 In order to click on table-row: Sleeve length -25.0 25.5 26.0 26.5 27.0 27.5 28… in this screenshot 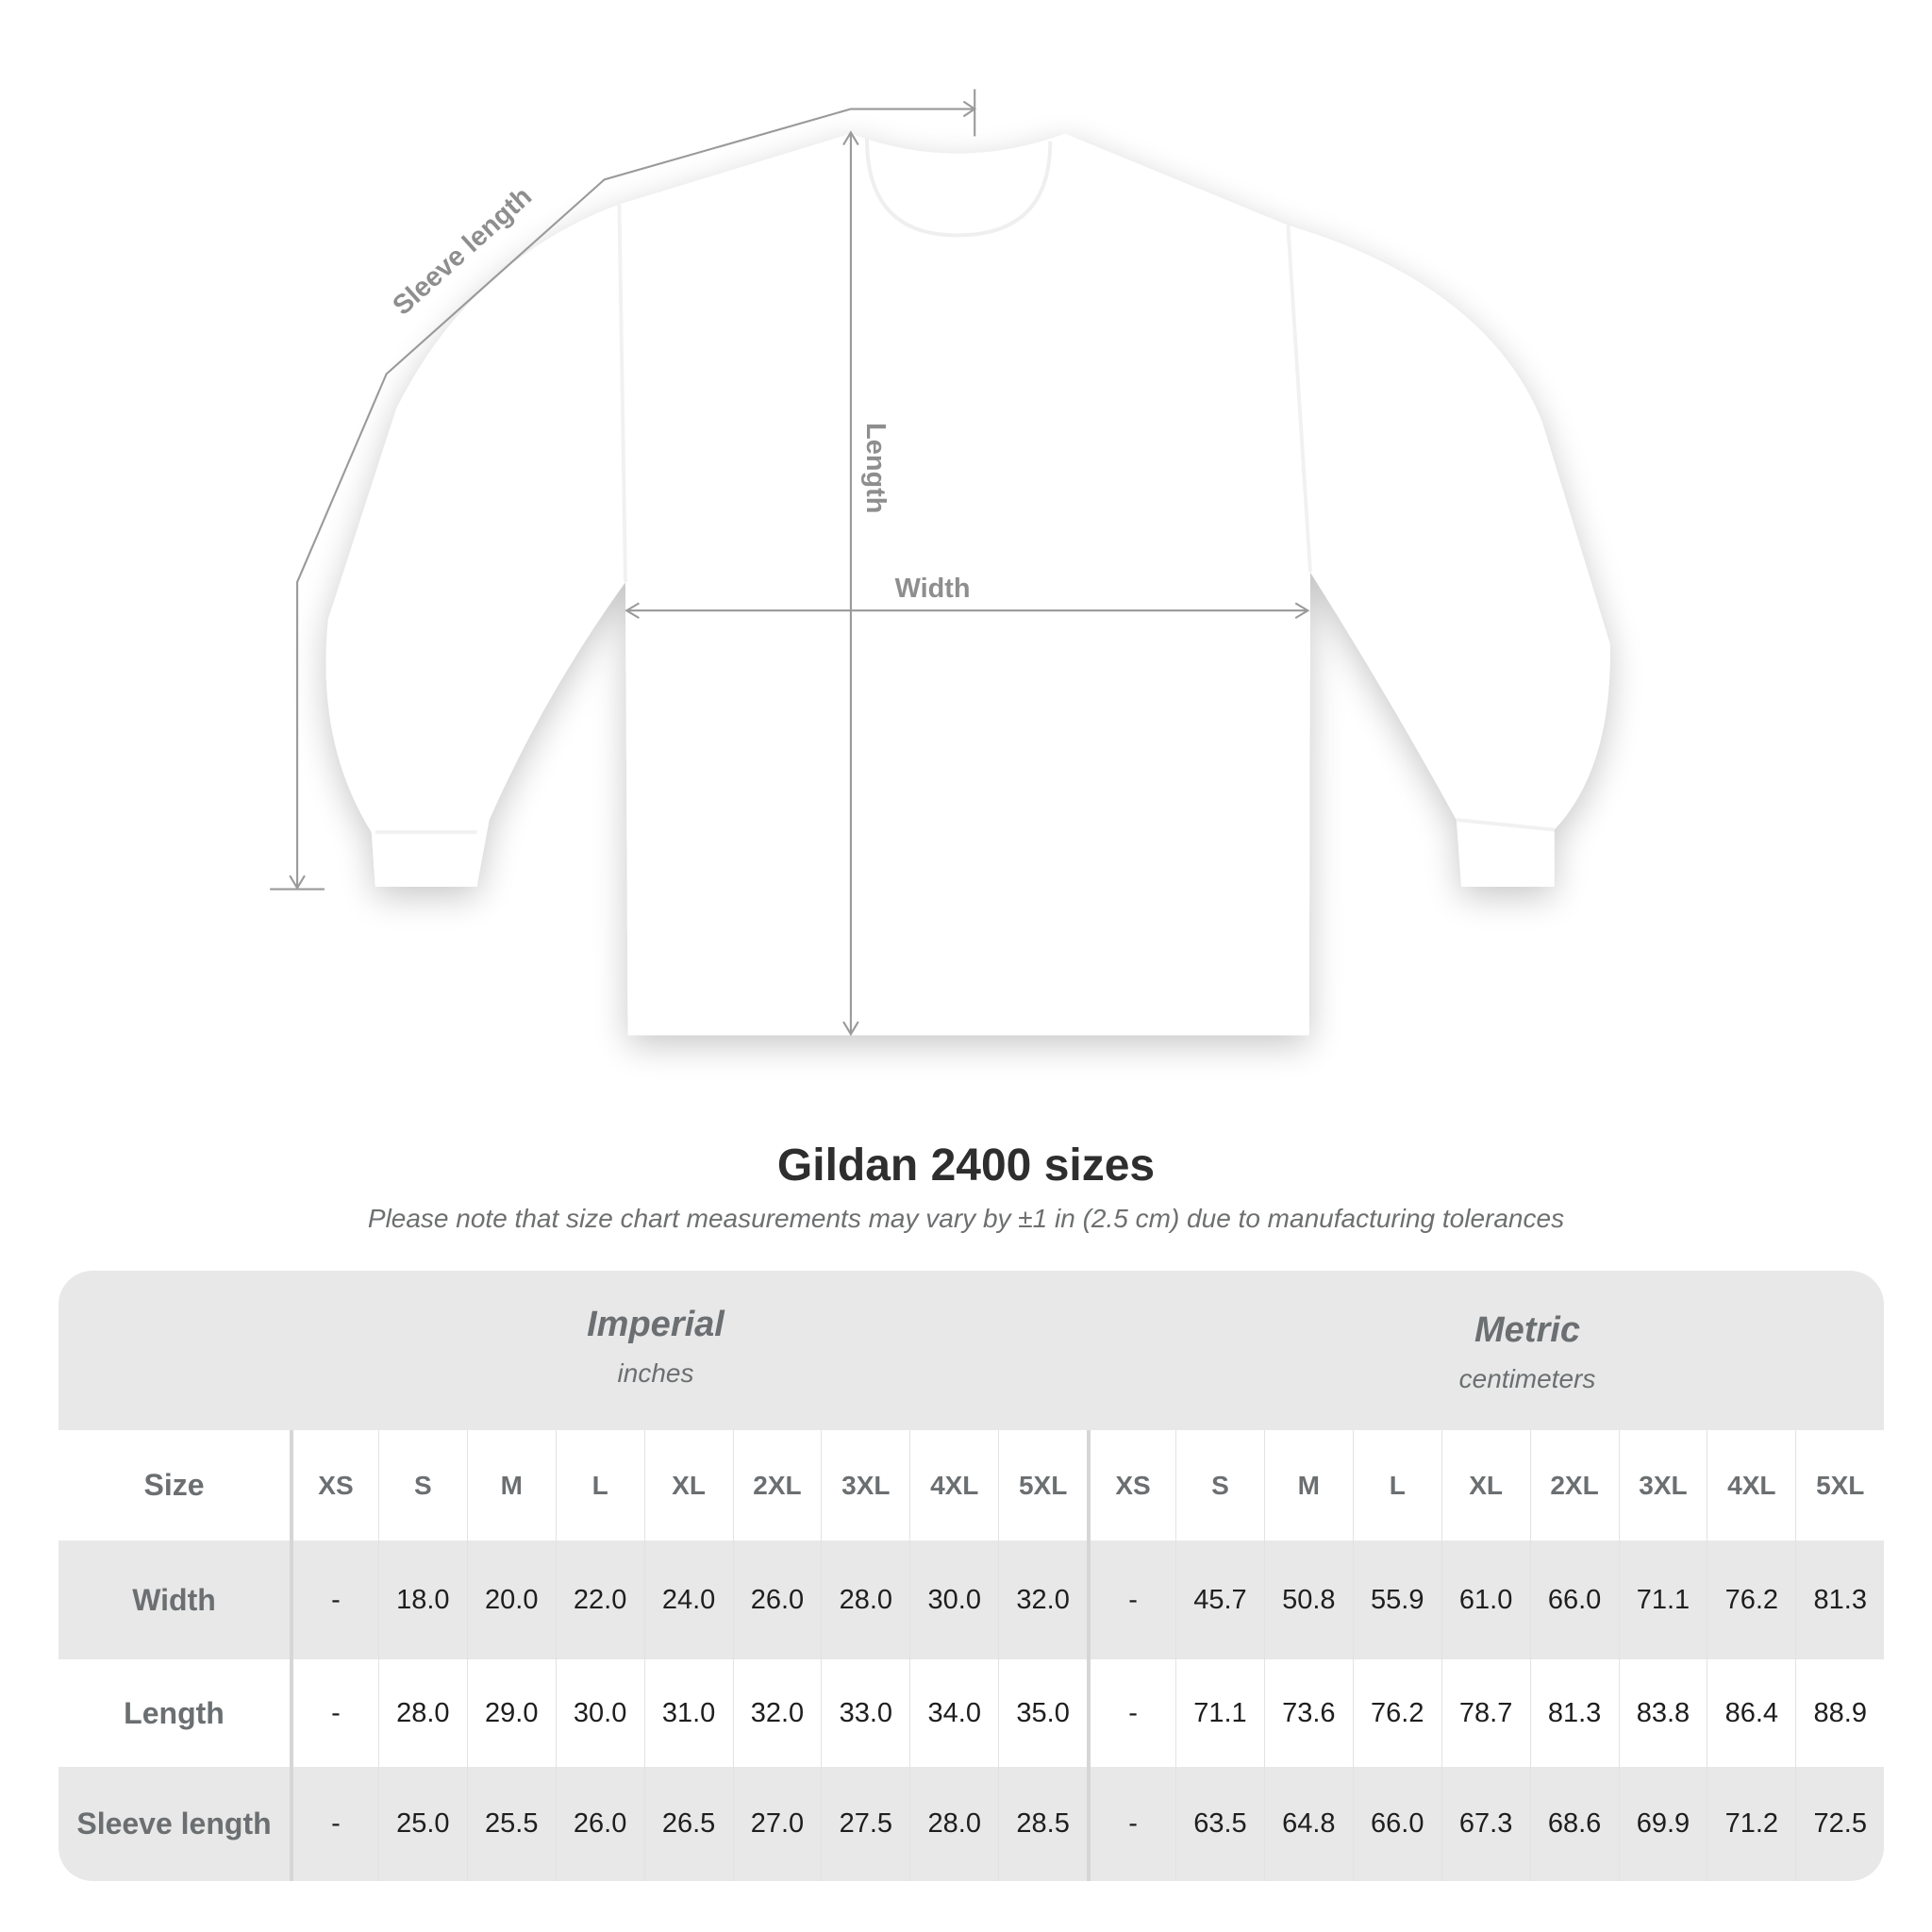, I will do `click(971, 1824)`.